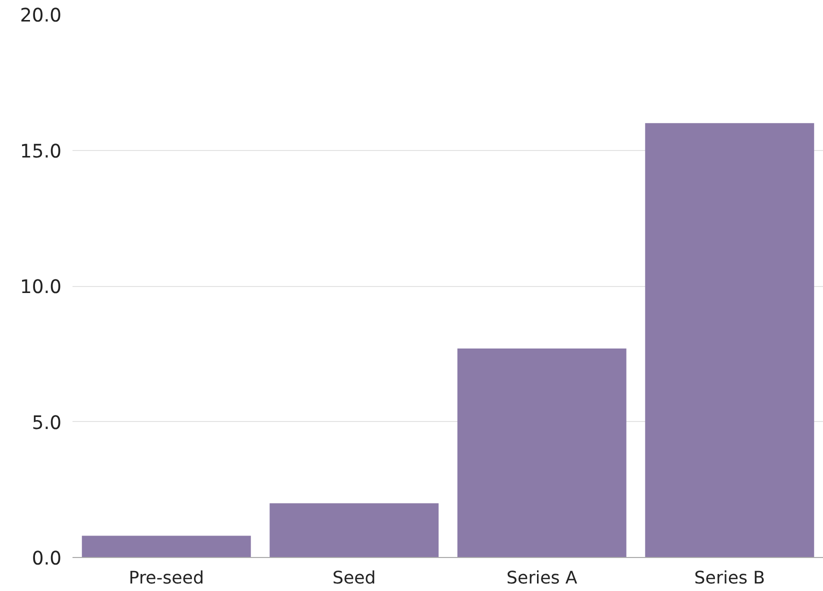 Image resolution: width=823 pixels, height=591 pixels. Describe the element at coordinates (166, 578) in the screenshot. I see `x-tick-label: Pre-seed` at that location.